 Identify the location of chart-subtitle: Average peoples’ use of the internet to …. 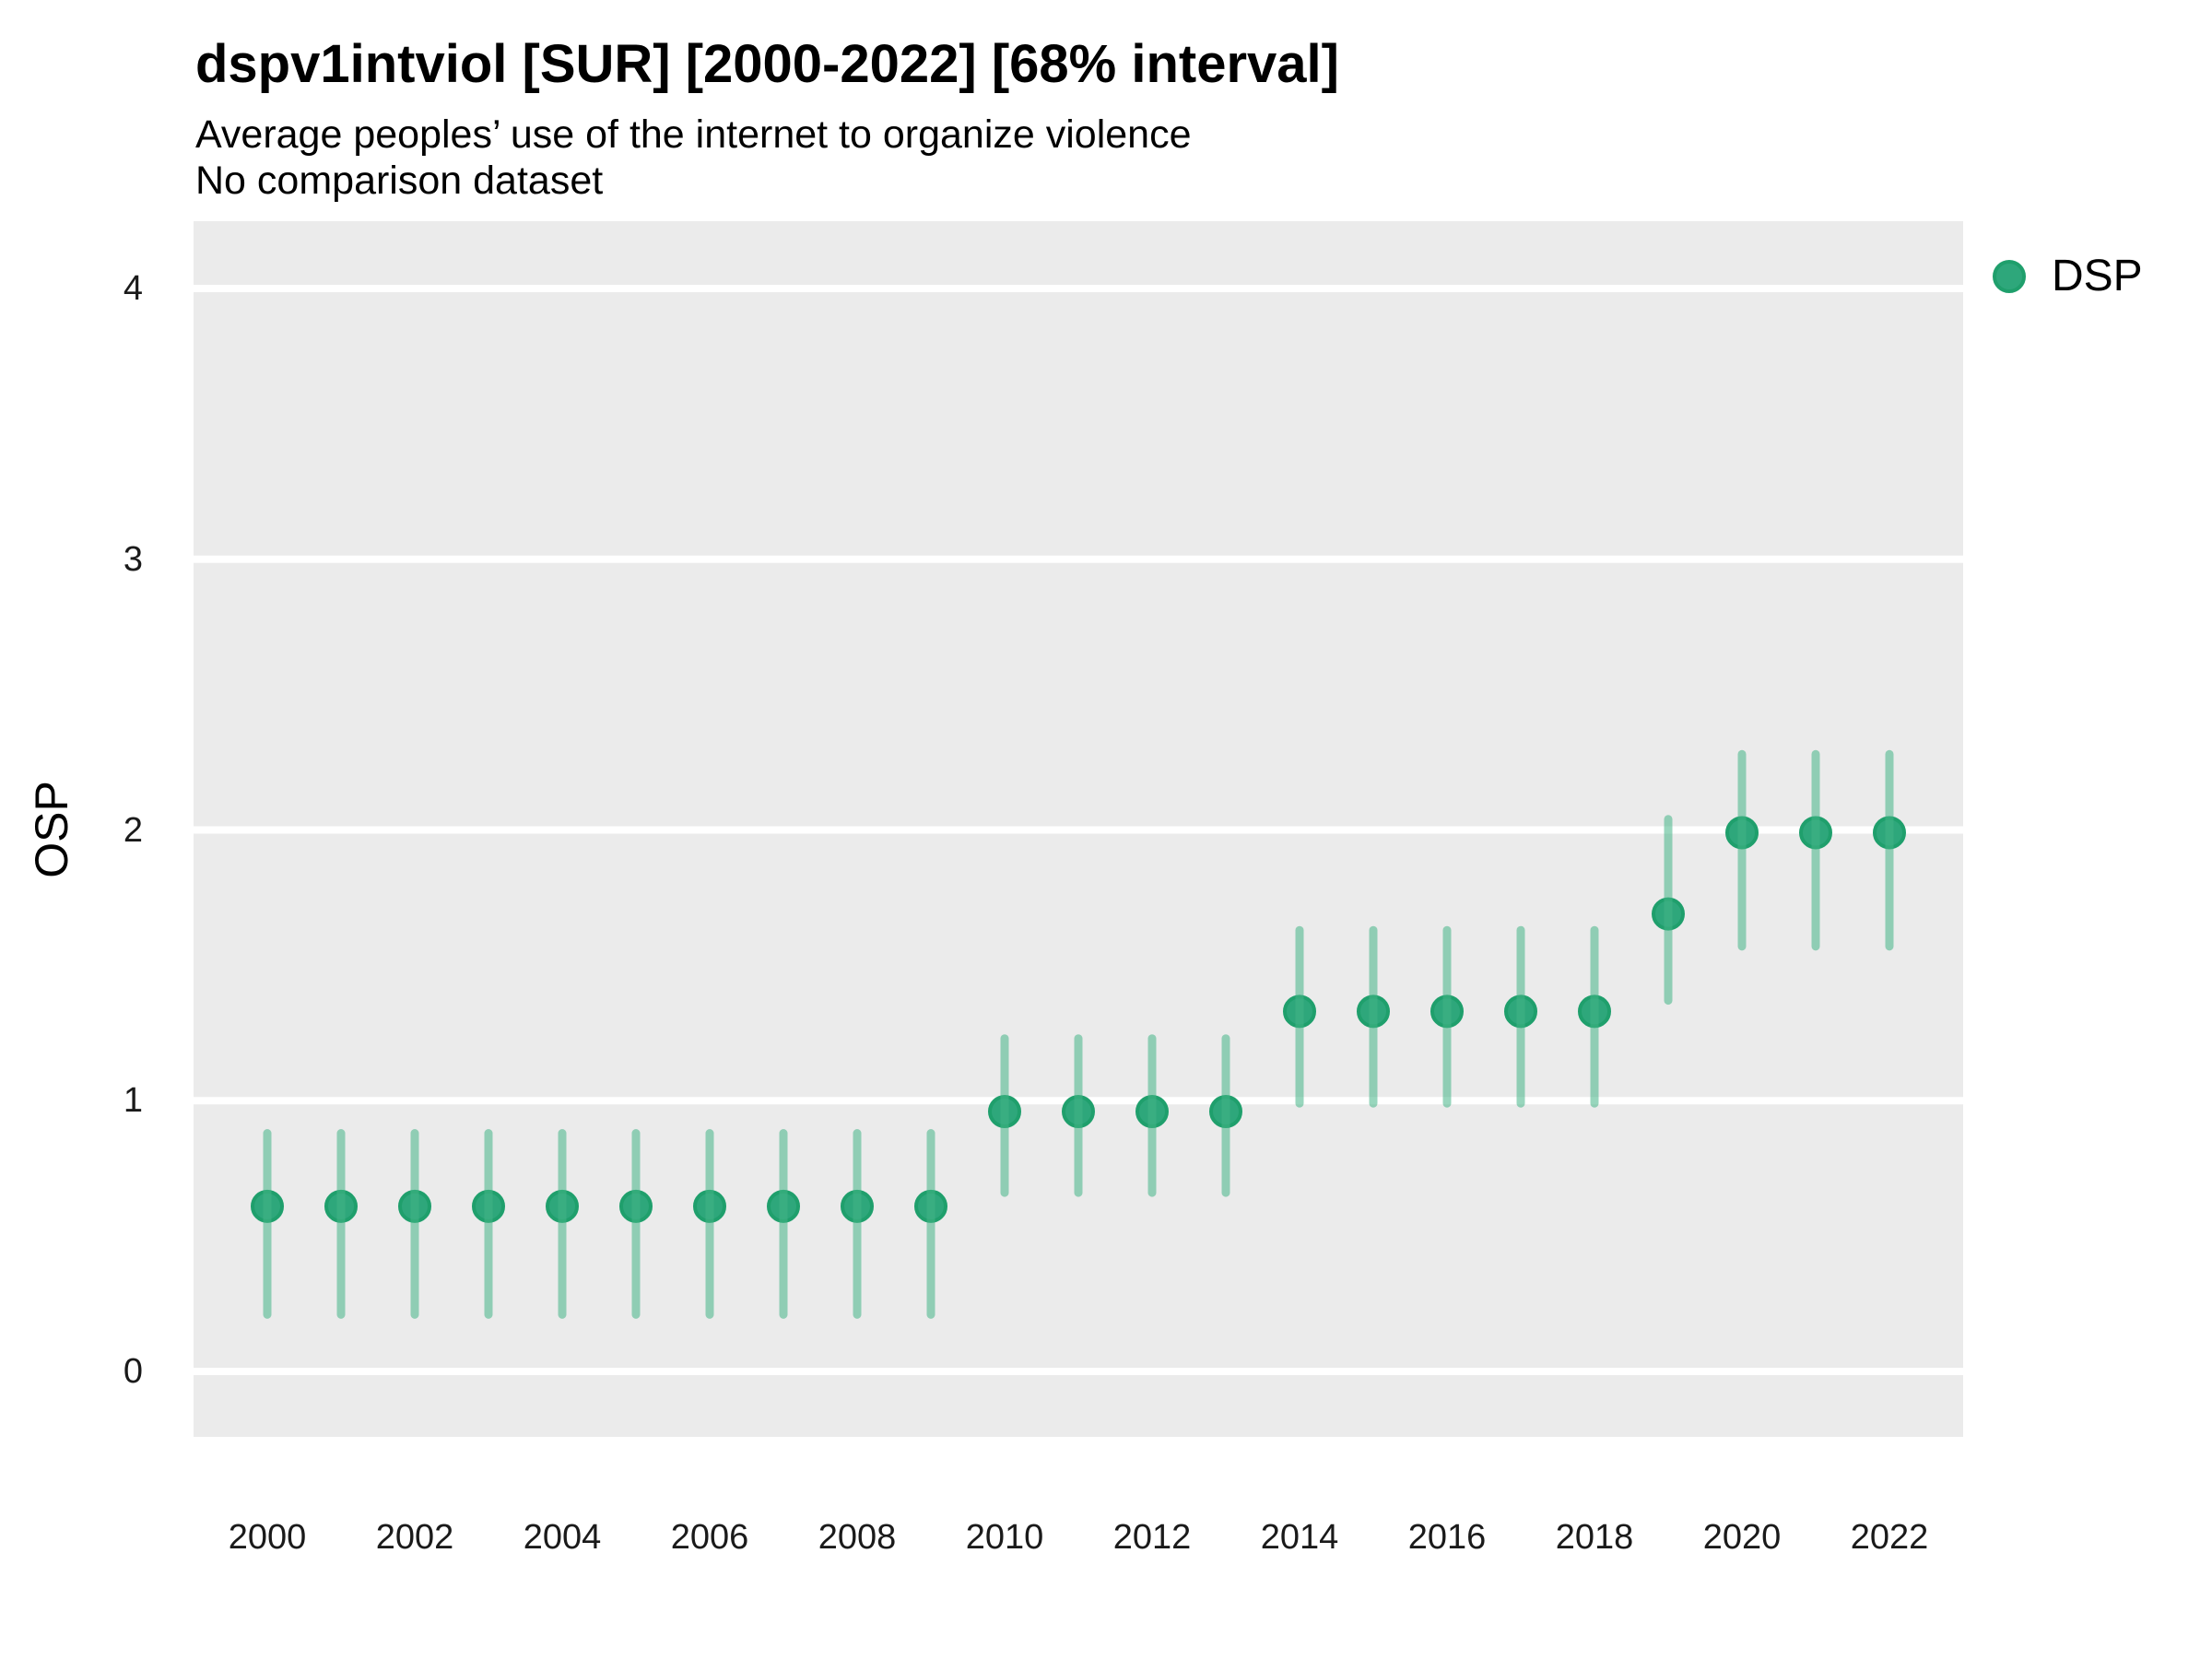
(693, 134).